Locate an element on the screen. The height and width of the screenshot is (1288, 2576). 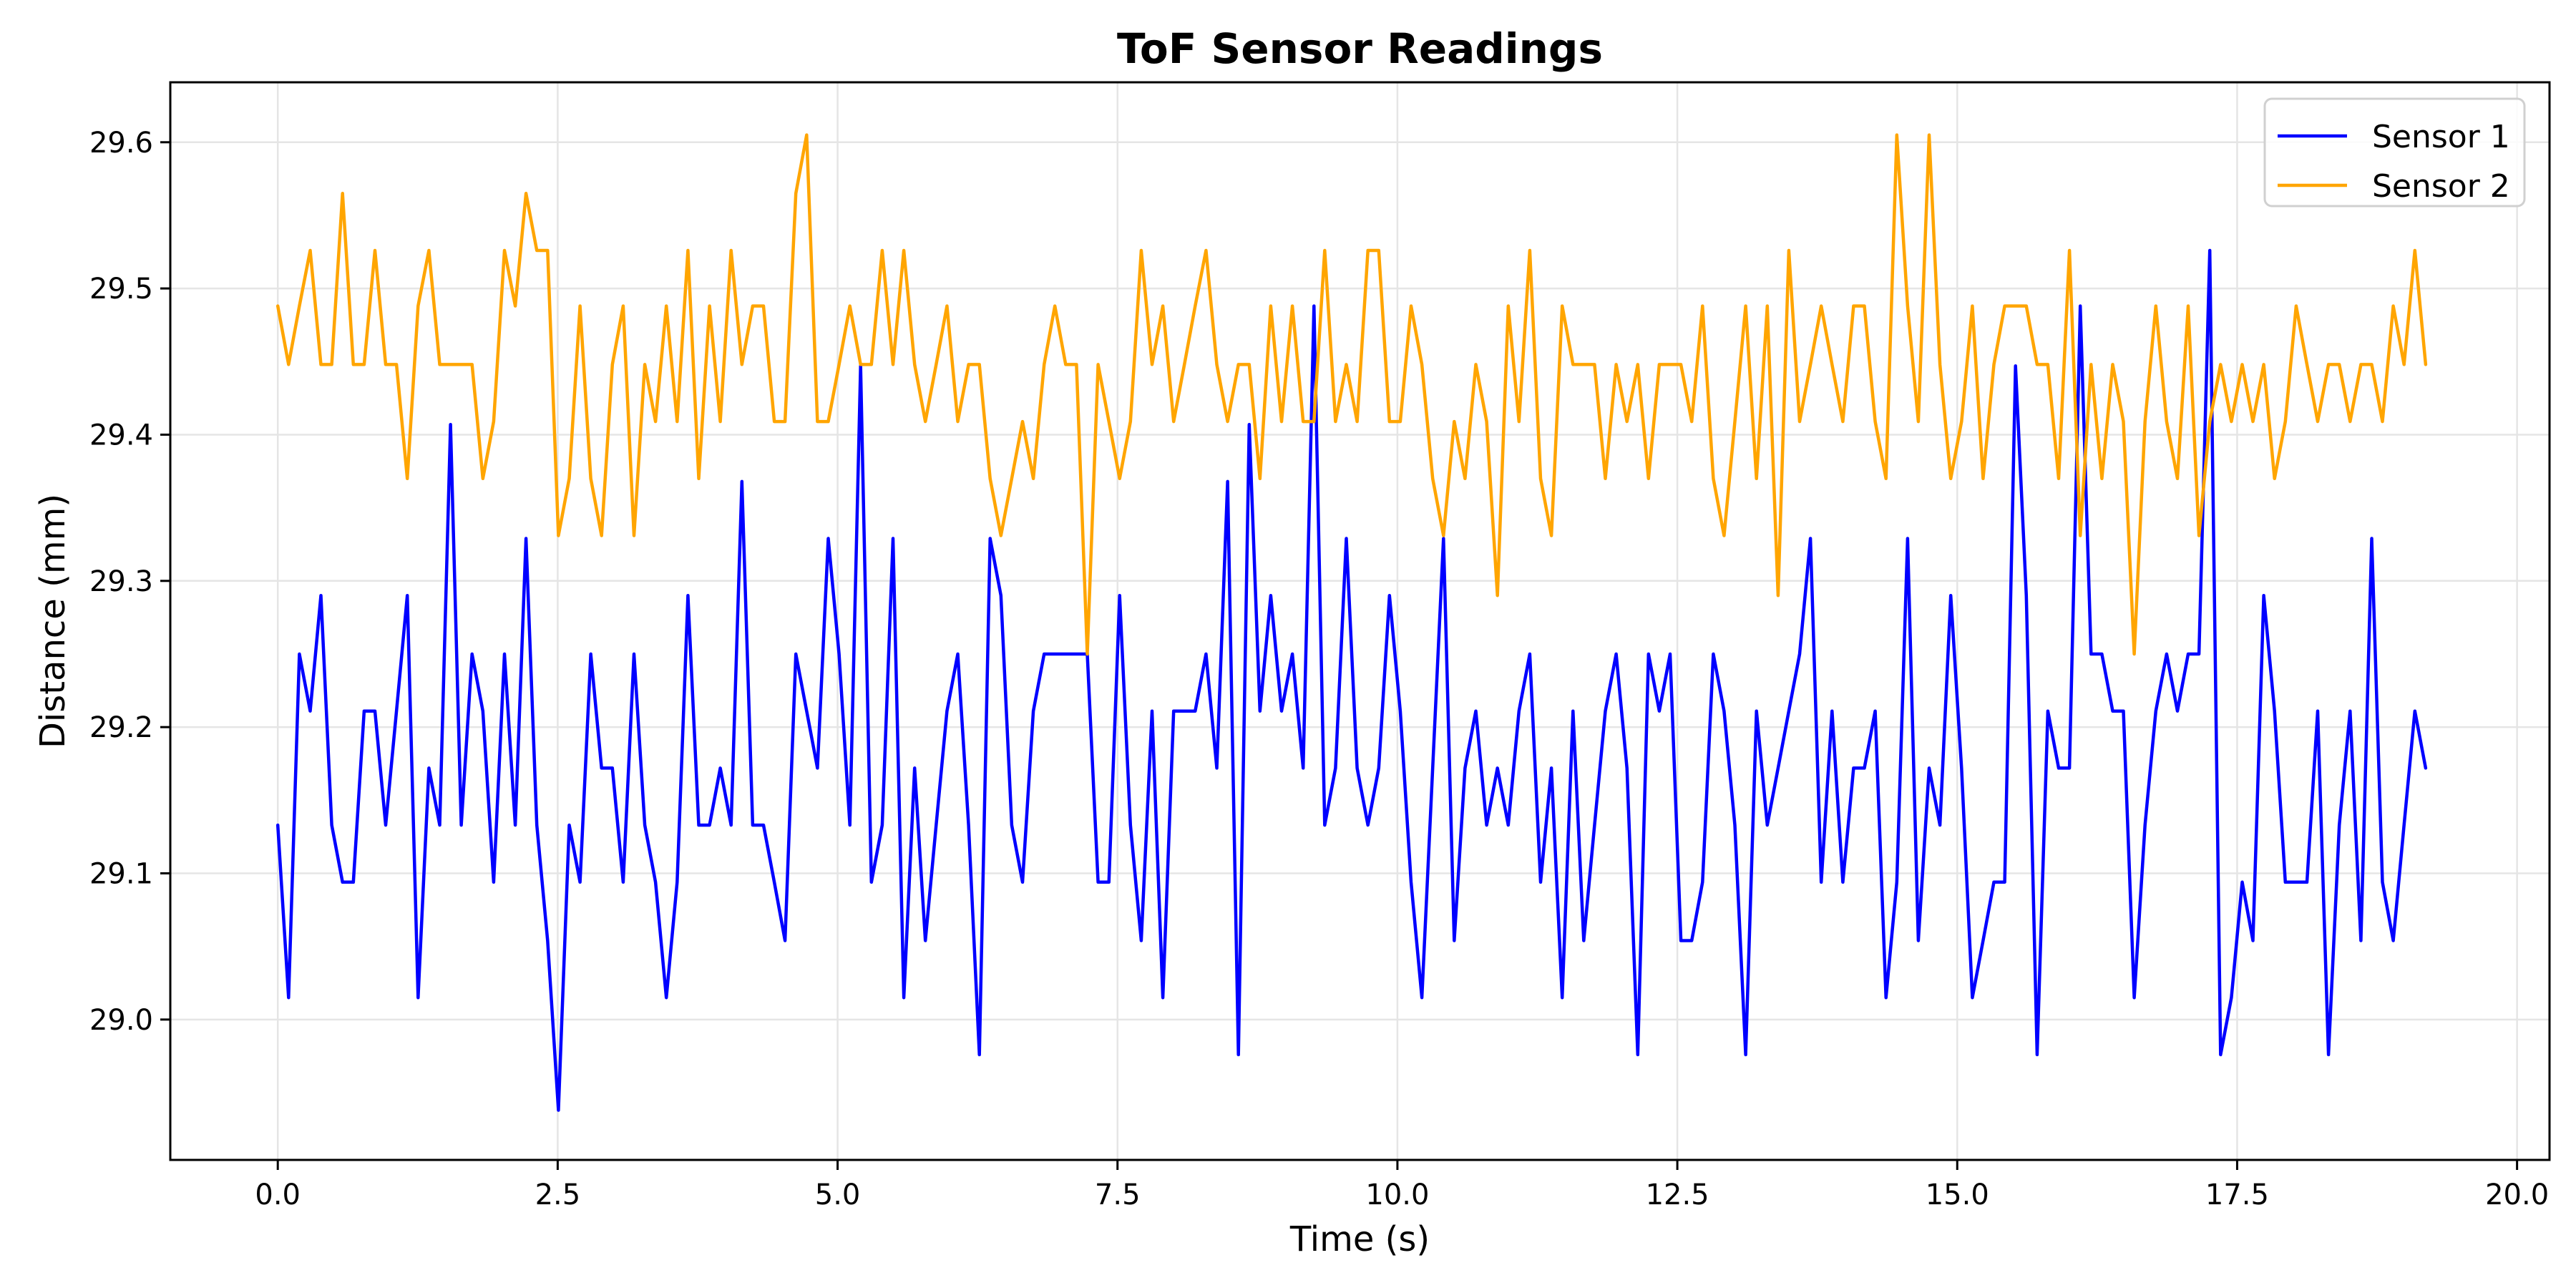
legend-label-2: Sensor 2 is located at coordinates (2441, 186).